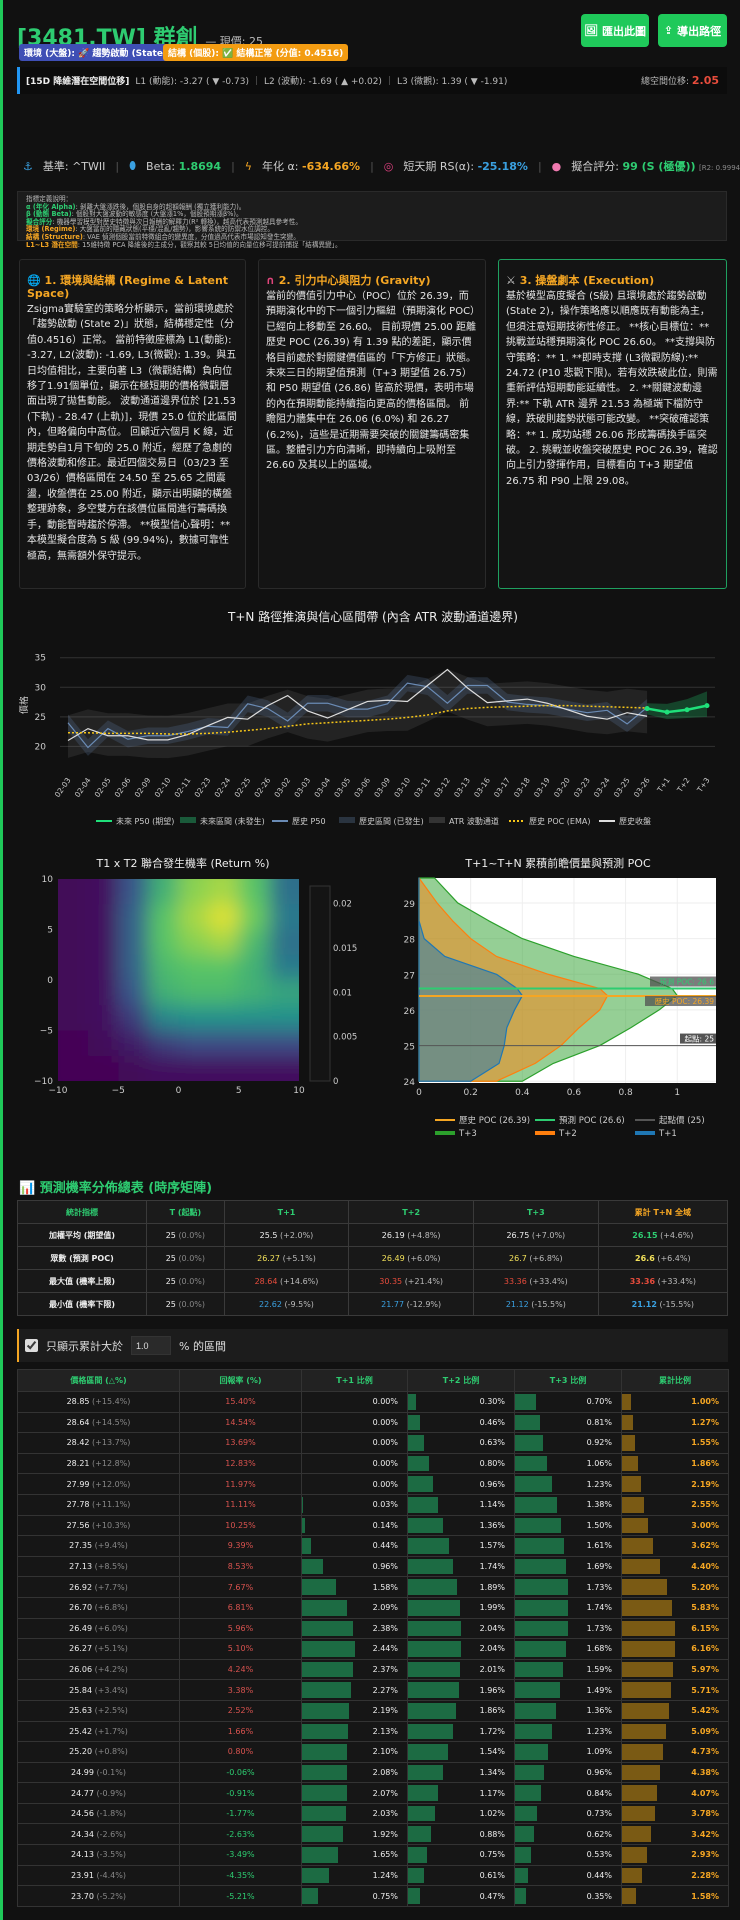 This screenshot has width=740, height=1920. What do you see at coordinates (664, 82) in the screenshot?
I see `total-shift-label: 總空間位移:` at bounding box center [664, 82].